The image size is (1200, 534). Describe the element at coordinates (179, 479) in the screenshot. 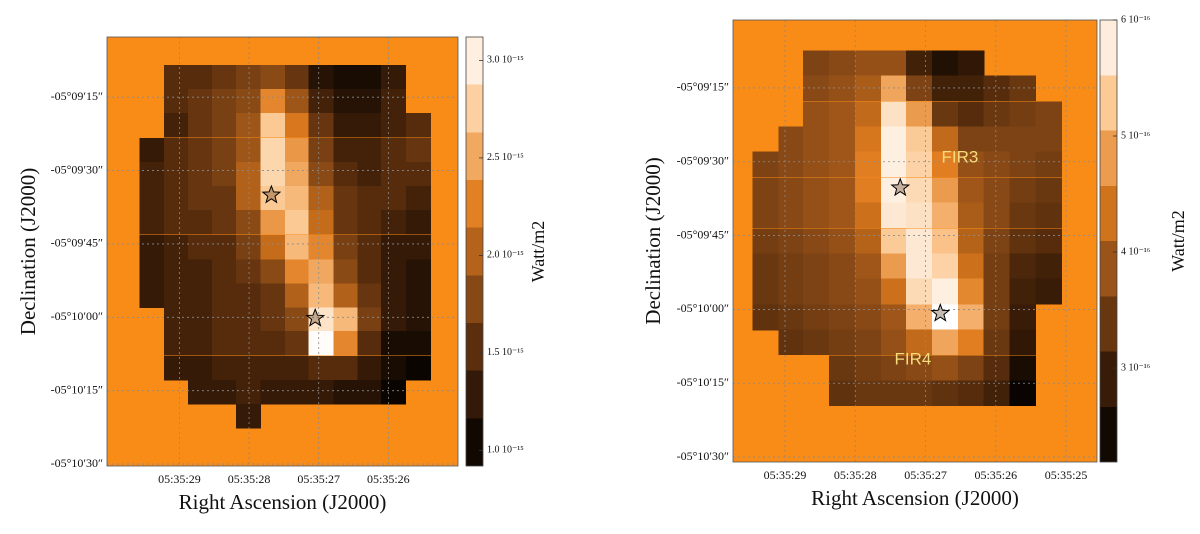

I see `x-tick-label: 05:35:29` at that location.